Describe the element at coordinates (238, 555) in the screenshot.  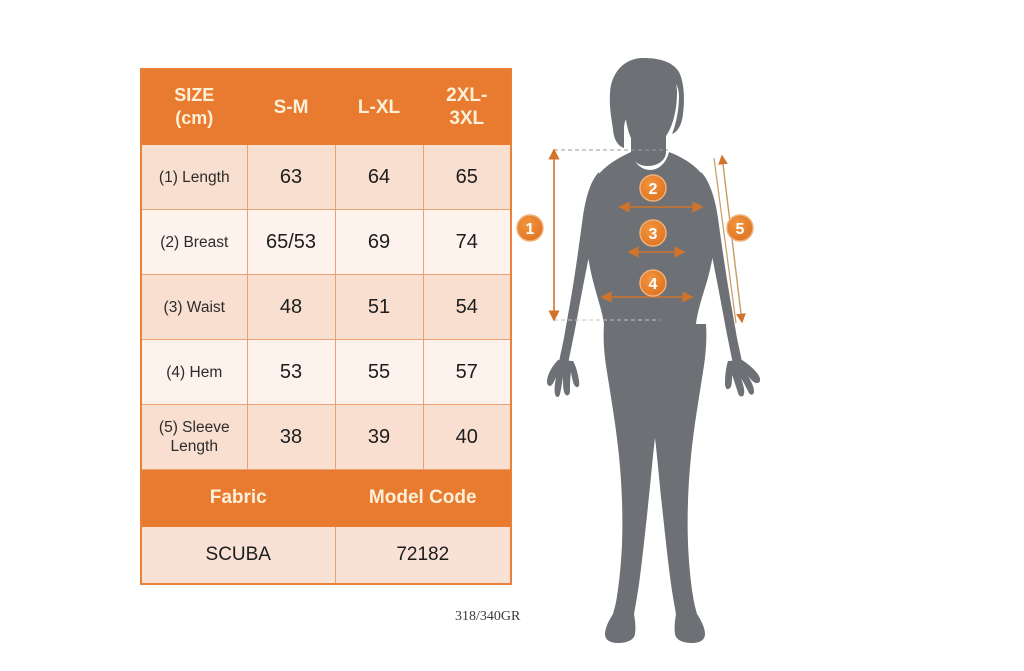
I see `footer-value-fabric: SCUBA` at that location.